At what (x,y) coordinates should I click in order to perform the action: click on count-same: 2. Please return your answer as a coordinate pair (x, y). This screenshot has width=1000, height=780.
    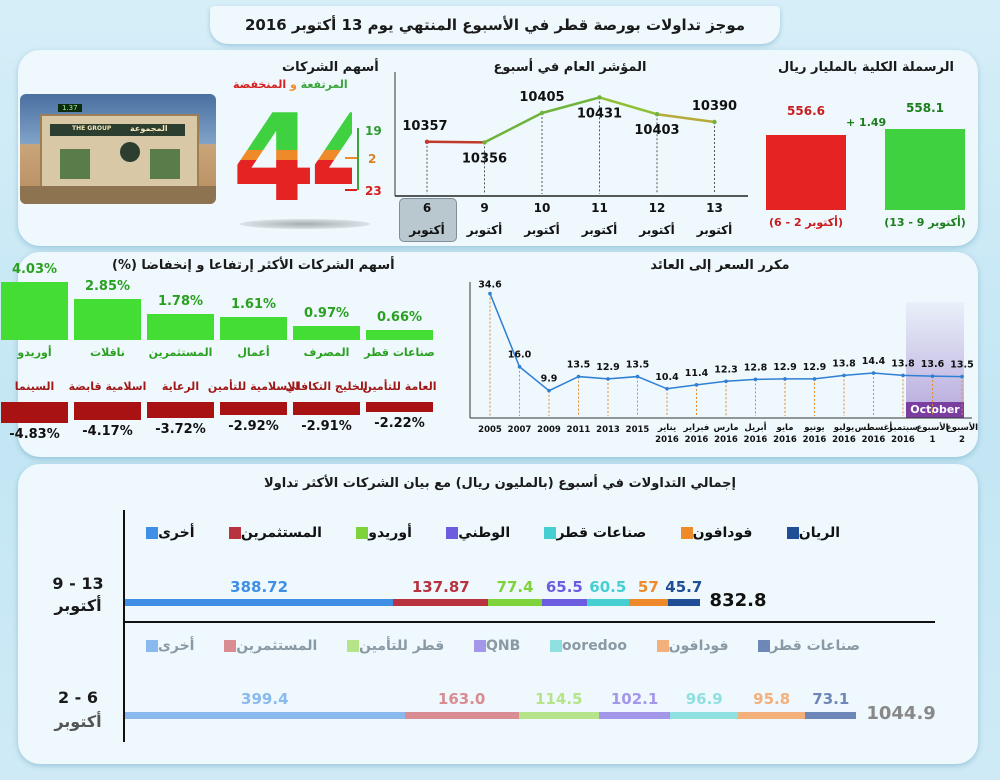
    Looking at the image, I should click on (372, 159).